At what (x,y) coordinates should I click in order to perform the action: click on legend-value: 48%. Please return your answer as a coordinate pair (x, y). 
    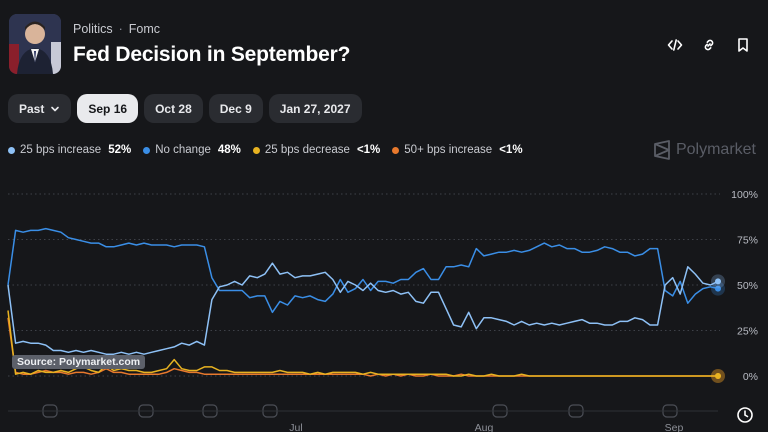
    Looking at the image, I should click on (229, 150).